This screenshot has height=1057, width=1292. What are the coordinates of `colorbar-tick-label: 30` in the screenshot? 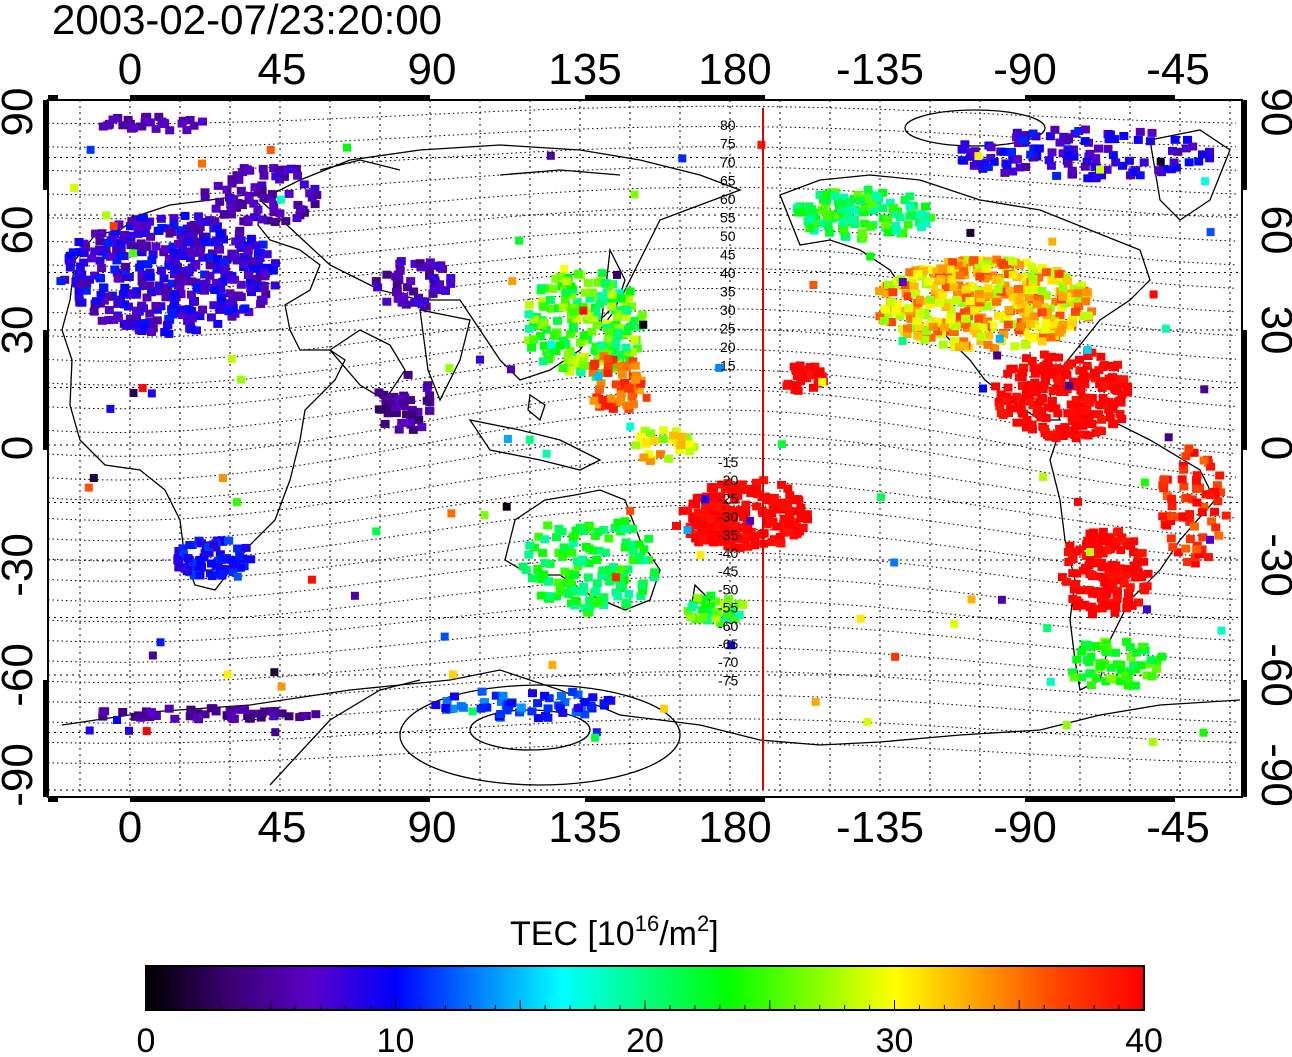 It's located at (895, 1039).